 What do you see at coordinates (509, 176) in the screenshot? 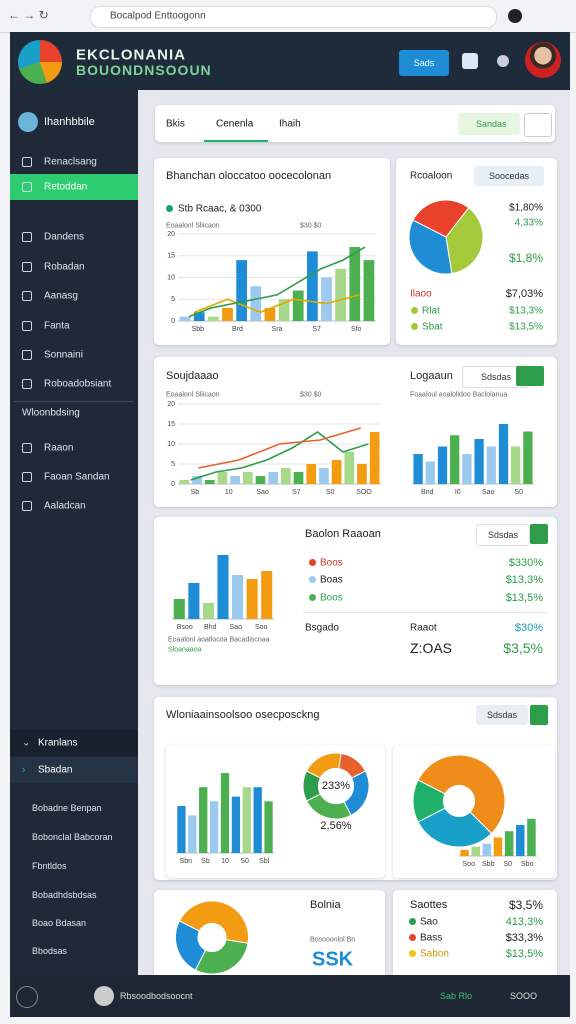
I see `chip: Soocedas` at bounding box center [509, 176].